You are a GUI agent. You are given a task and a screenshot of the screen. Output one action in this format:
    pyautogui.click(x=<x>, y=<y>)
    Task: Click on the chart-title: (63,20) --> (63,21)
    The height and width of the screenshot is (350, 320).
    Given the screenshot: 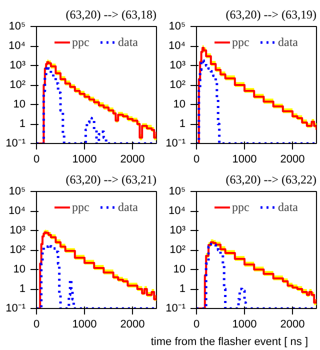 What is the action you would take?
    pyautogui.click(x=111, y=179)
    